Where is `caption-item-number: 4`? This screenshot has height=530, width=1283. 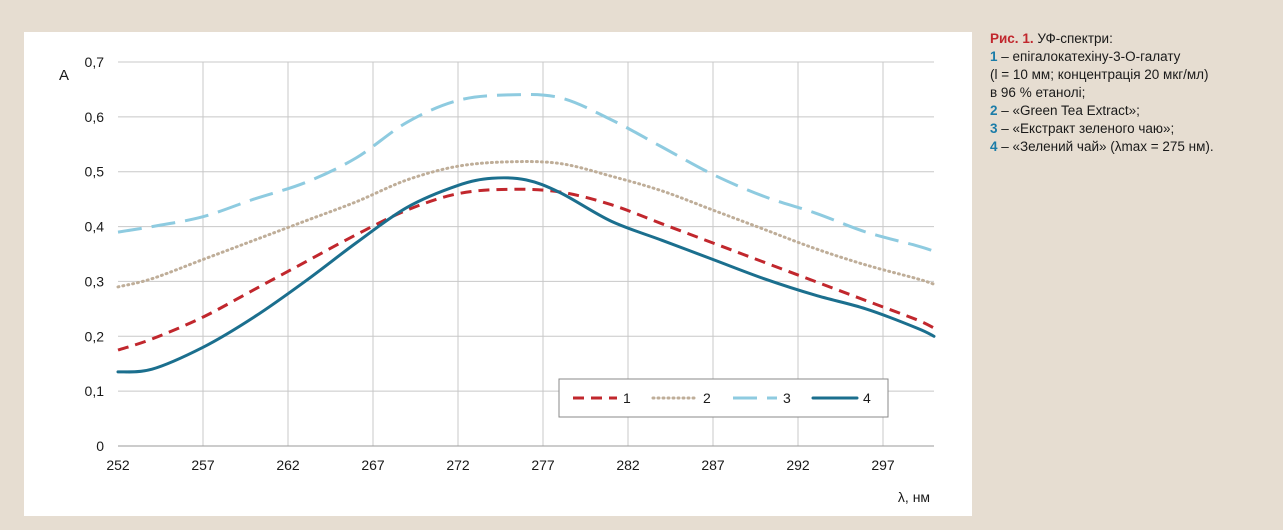 caption-item-number: 4 is located at coordinates (994, 146).